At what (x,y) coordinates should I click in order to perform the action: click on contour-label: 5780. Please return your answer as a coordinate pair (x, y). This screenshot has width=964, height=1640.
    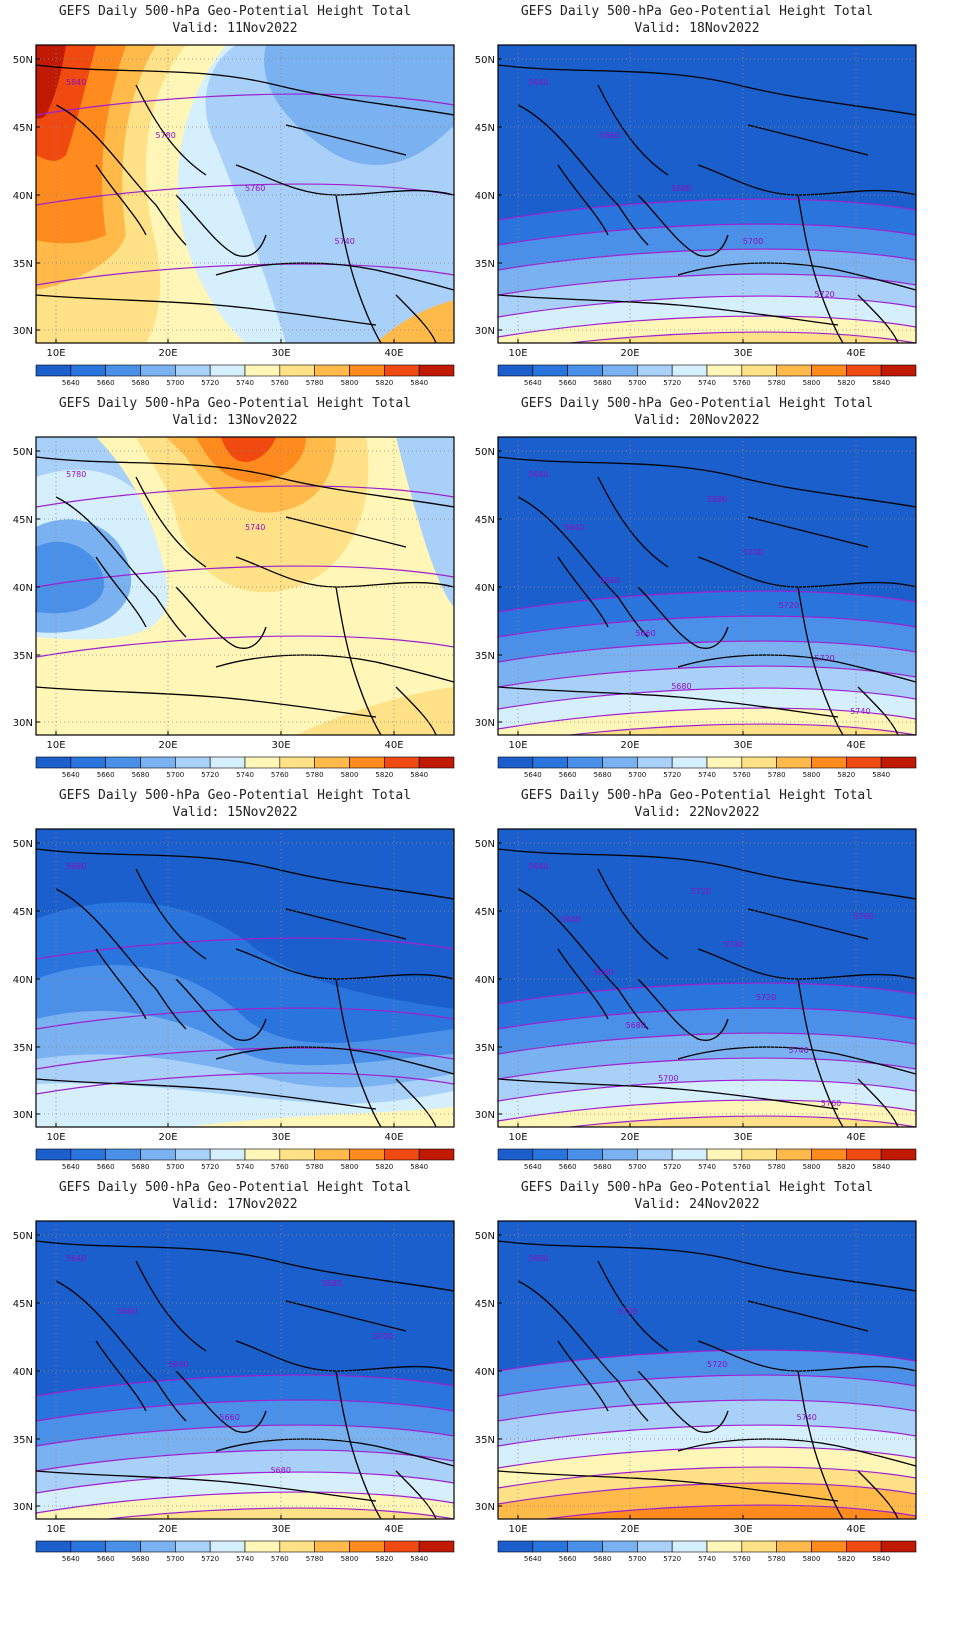
    Looking at the image, I should click on (76, 474).